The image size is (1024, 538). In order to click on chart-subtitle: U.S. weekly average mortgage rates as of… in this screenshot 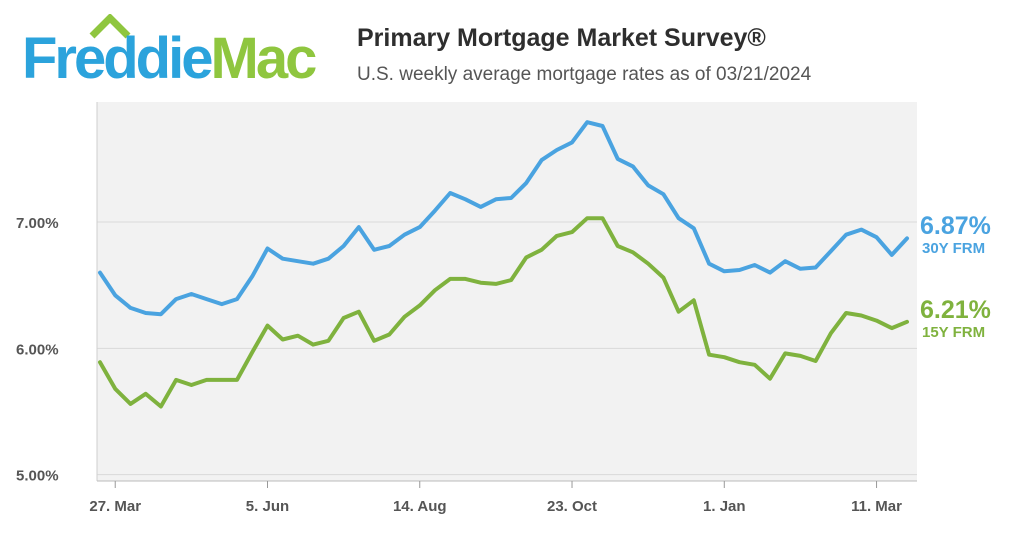, I will do `click(584, 74)`.